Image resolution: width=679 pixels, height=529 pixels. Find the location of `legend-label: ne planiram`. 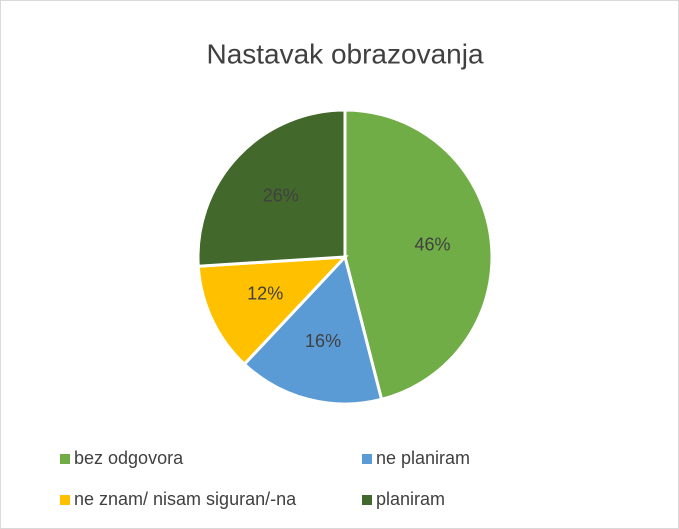

legend-label: ne planiram is located at coordinates (423, 458).